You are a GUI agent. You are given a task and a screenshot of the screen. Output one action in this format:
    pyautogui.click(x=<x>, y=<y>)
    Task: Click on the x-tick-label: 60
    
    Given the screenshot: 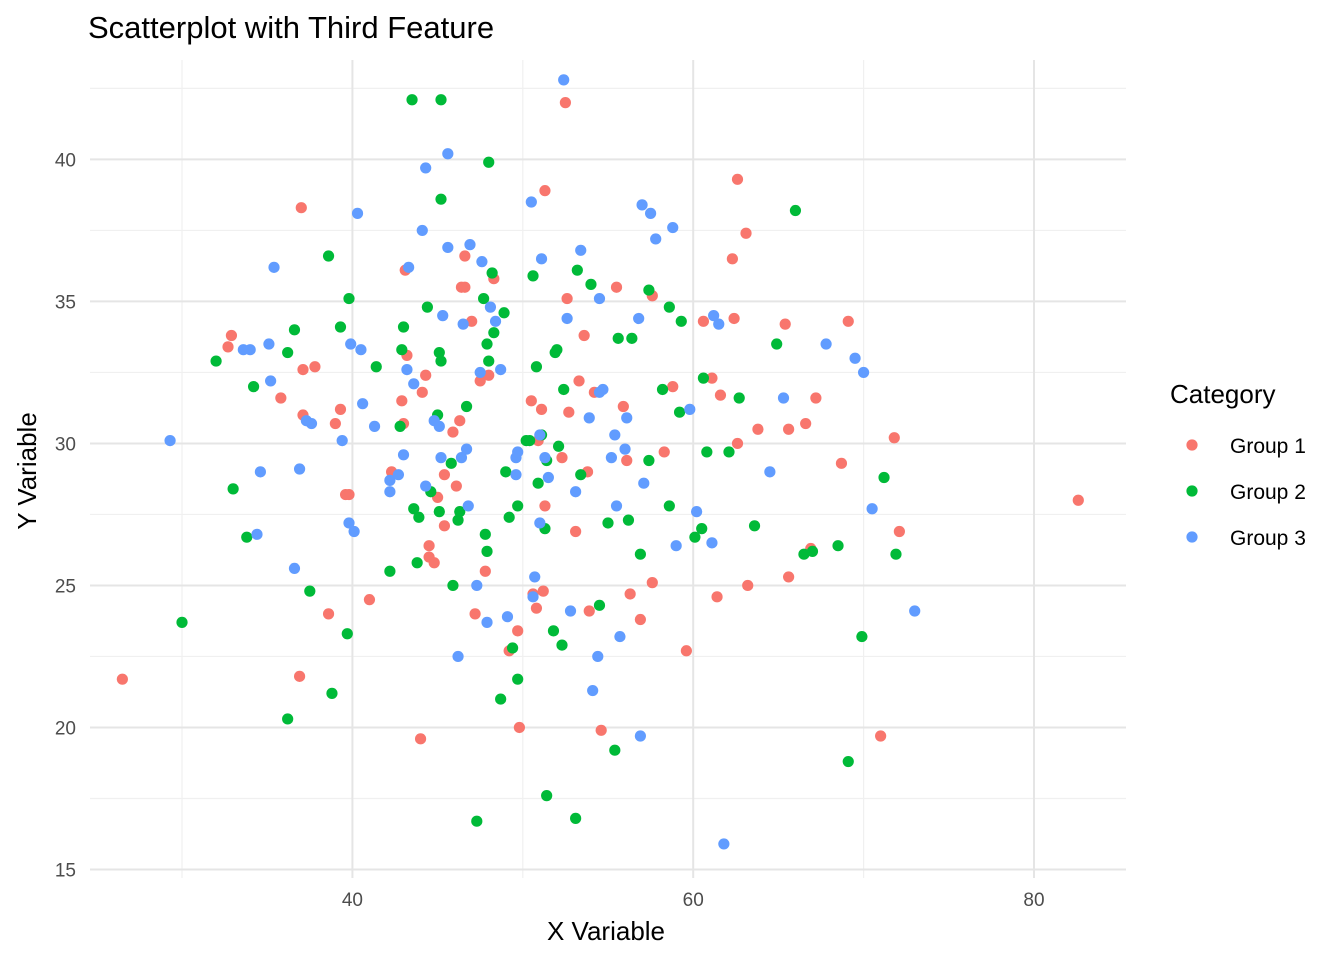 What is the action you would take?
    pyautogui.click(x=693, y=900)
    